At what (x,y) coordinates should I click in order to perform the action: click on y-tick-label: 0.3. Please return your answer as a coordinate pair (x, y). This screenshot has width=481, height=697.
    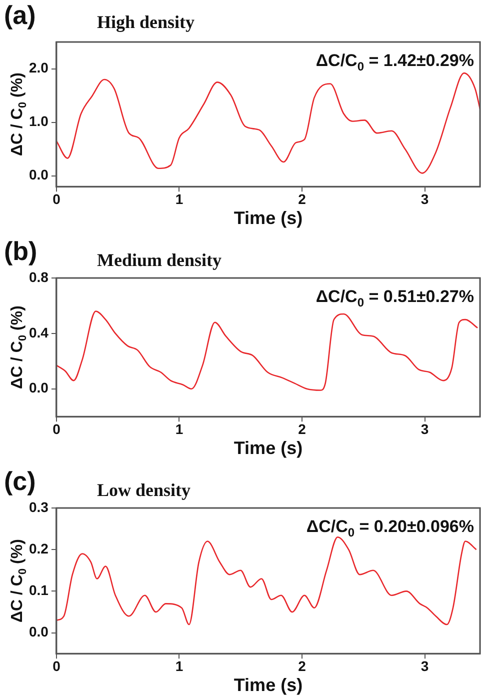
    Looking at the image, I should click on (38, 506).